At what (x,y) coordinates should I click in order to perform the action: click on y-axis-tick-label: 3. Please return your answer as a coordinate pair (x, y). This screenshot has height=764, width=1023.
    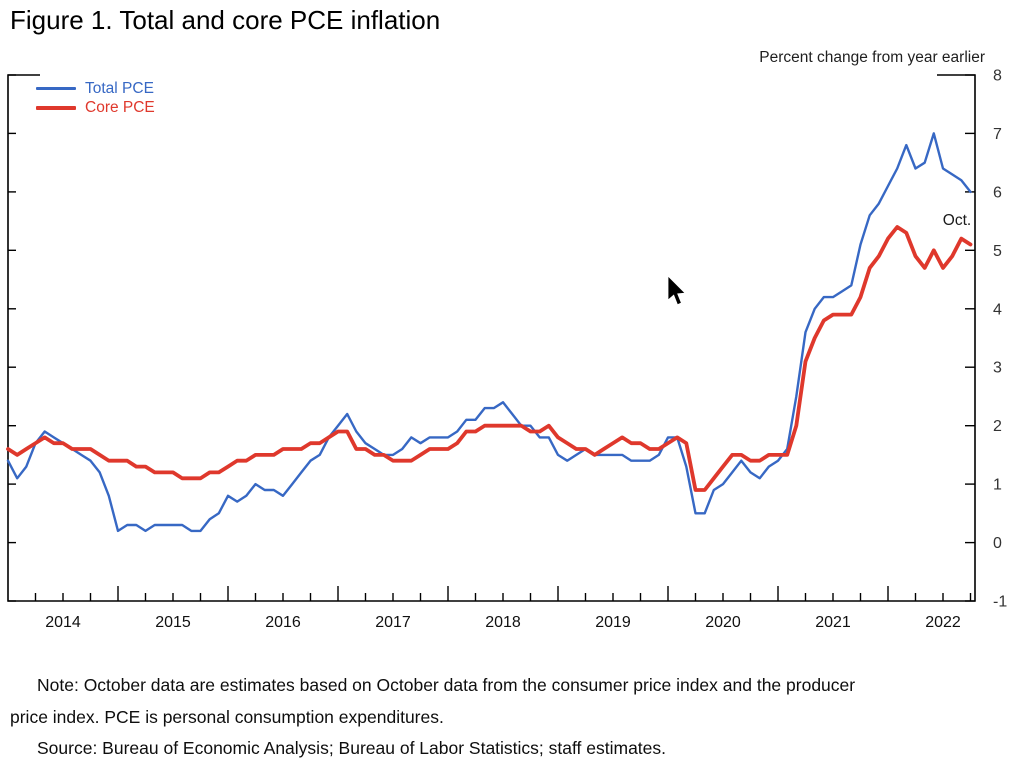
    Looking at the image, I should click on (997, 368).